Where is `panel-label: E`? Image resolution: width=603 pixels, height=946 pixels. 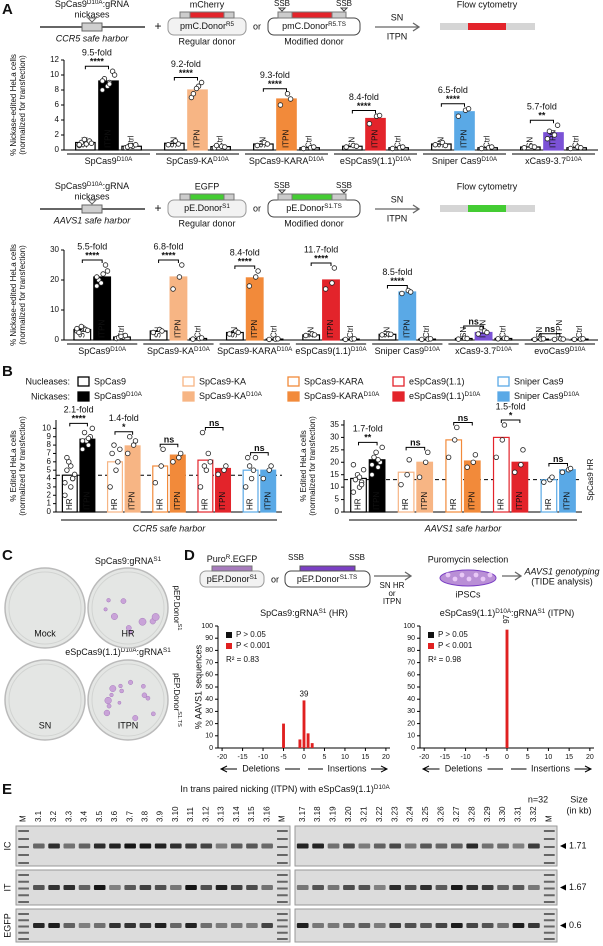 panel-label: E is located at coordinates (7, 789).